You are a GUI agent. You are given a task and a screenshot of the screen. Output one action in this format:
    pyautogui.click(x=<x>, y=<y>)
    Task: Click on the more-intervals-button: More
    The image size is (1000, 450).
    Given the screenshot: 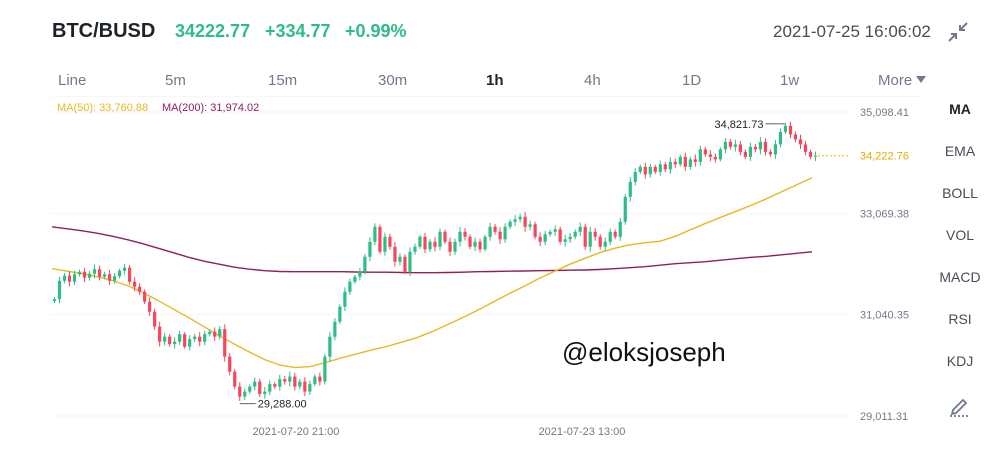 What is the action you would take?
    pyautogui.click(x=902, y=80)
    